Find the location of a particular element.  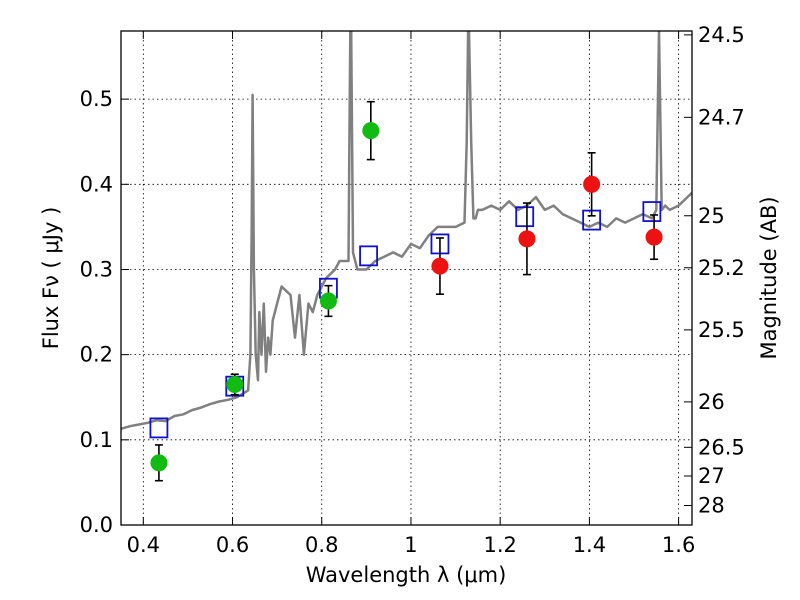

y-tick-label: 0.4 is located at coordinates (96, 184).